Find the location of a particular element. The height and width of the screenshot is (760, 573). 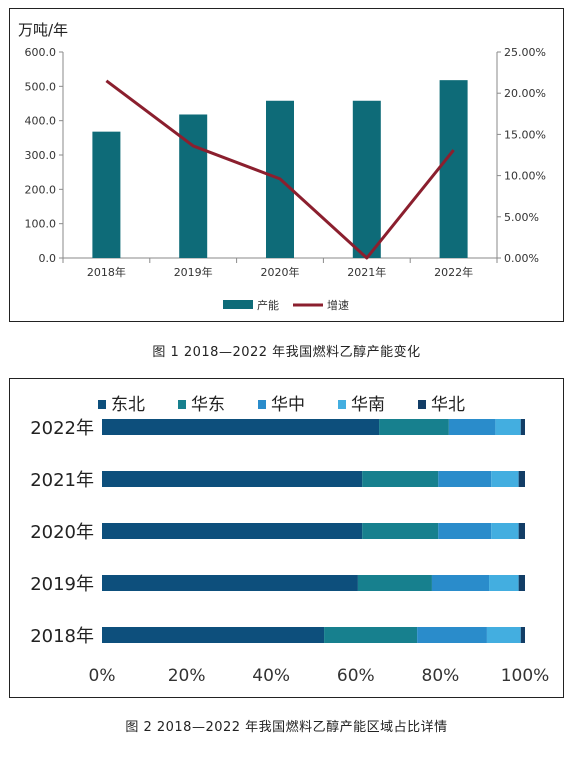

legend-label: 华中 is located at coordinates (288, 405).